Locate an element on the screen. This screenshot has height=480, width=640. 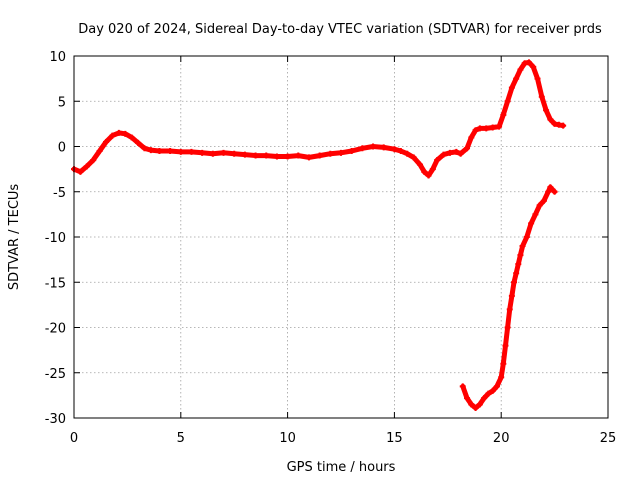
y-tick-label: -30 is located at coordinates (55, 419).